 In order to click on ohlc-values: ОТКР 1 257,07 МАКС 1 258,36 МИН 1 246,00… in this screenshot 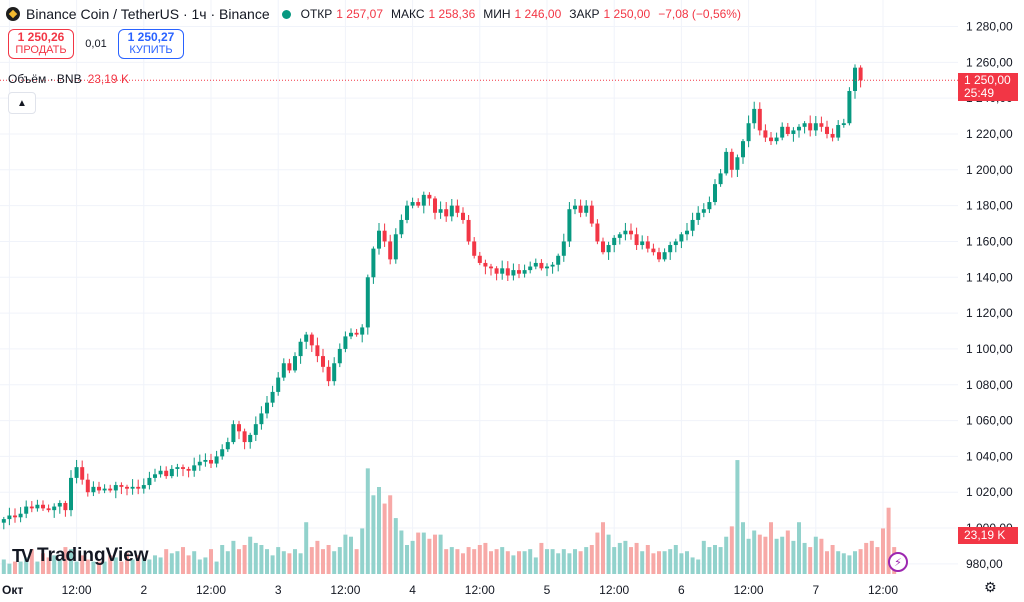, I will do `click(523, 14)`.